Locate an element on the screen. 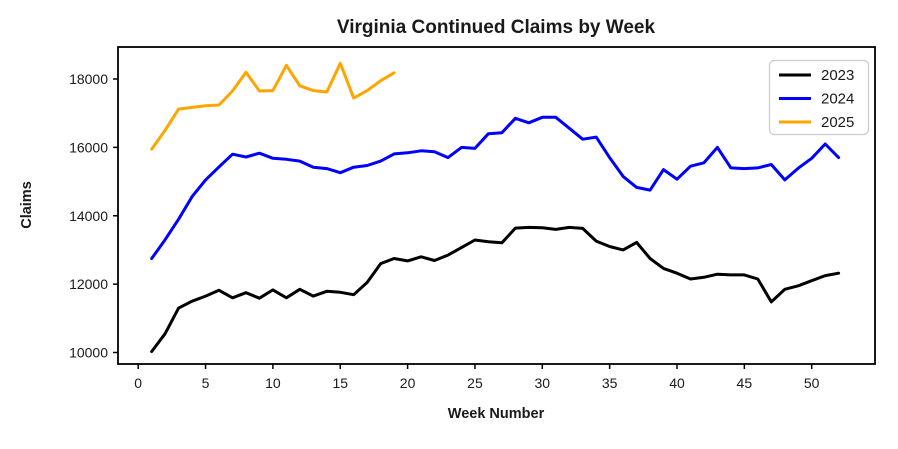 The width and height of the screenshot is (898, 449). legend-label-2024: 2024 is located at coordinates (837, 99).